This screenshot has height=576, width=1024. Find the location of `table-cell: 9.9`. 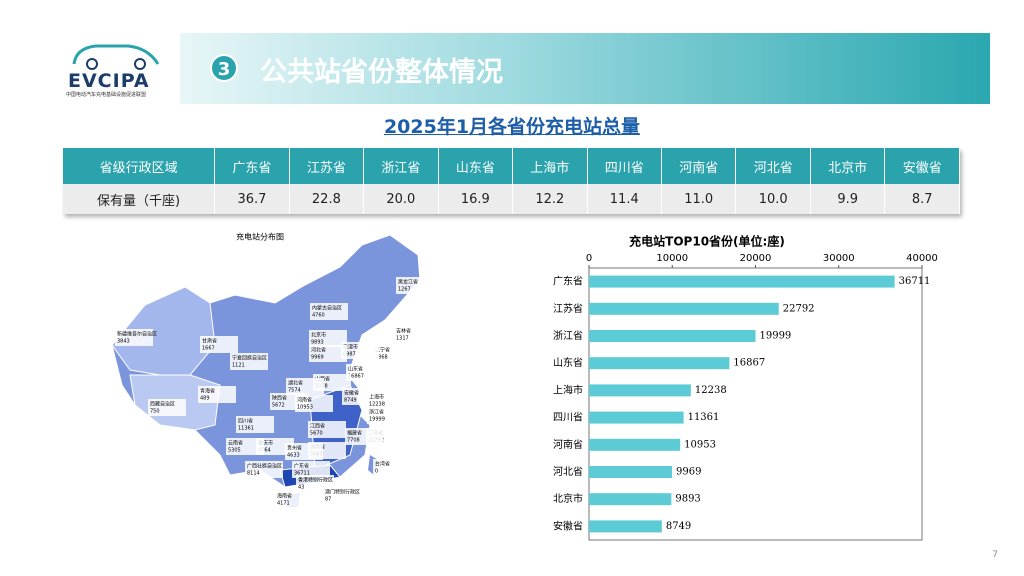

table-cell: 9.9 is located at coordinates (848, 199).